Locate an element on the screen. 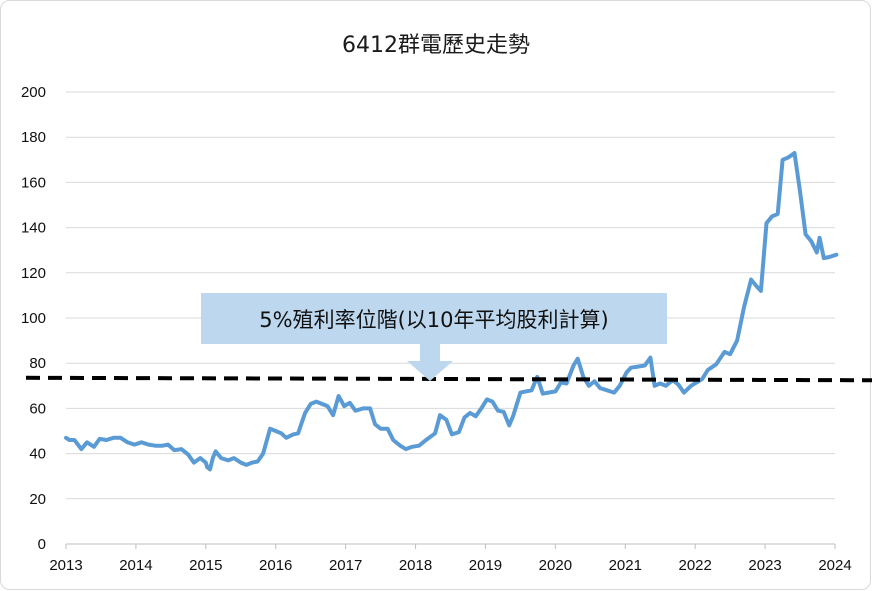 This screenshot has width=872, height=591. x-tick-label: 2017 is located at coordinates (345, 565).